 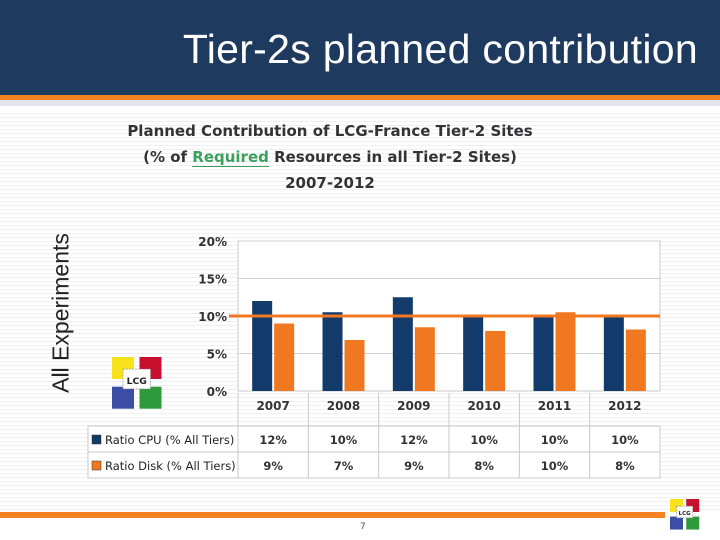 I want to click on lcg-logo-center-box, so click(x=136, y=379).